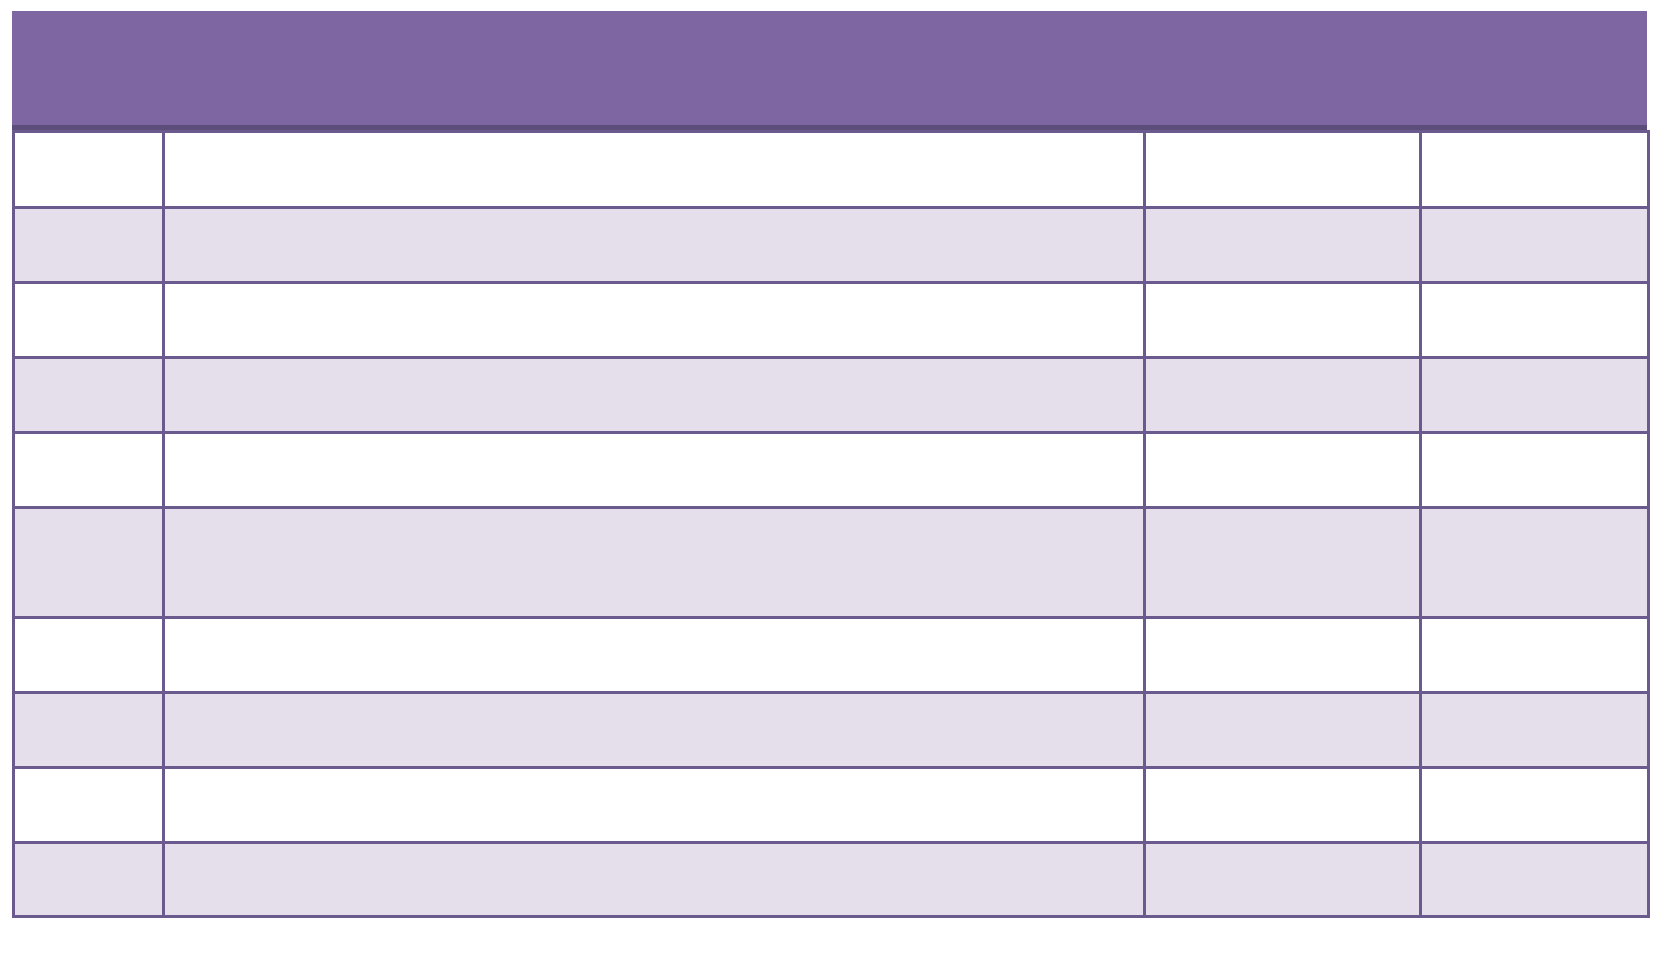 Image resolution: width=1660 pixels, height=961 pixels. Describe the element at coordinates (829, 70) in the screenshot. I see `table-header-band` at that location.